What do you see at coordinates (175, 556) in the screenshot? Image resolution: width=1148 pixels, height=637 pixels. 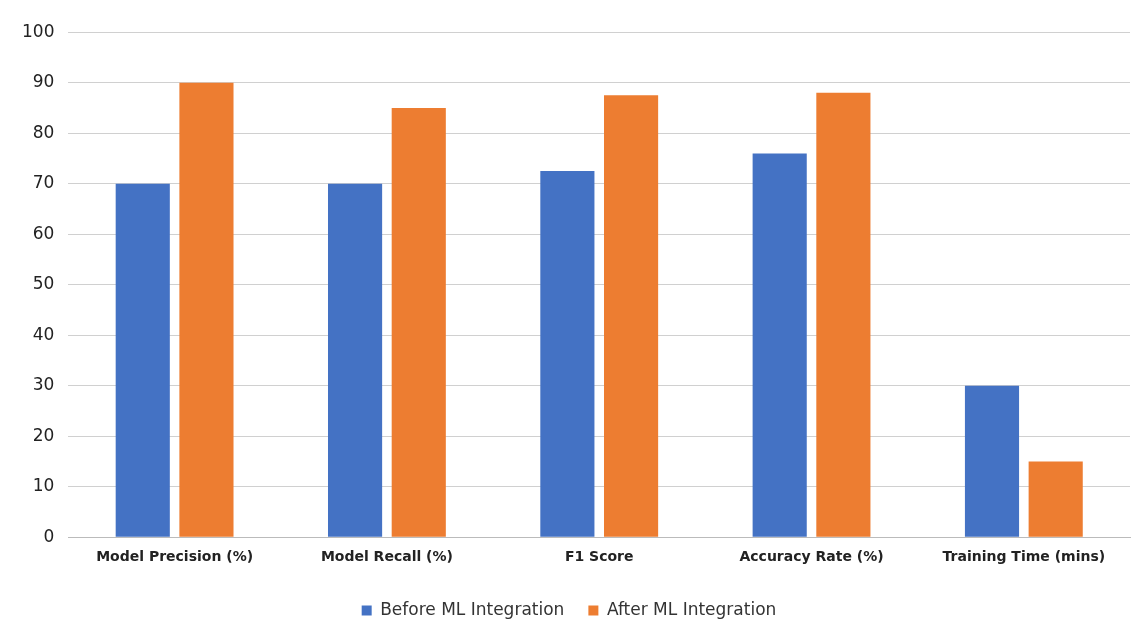 I see `x-tick-label: Model Precision (%)` at bounding box center [175, 556].